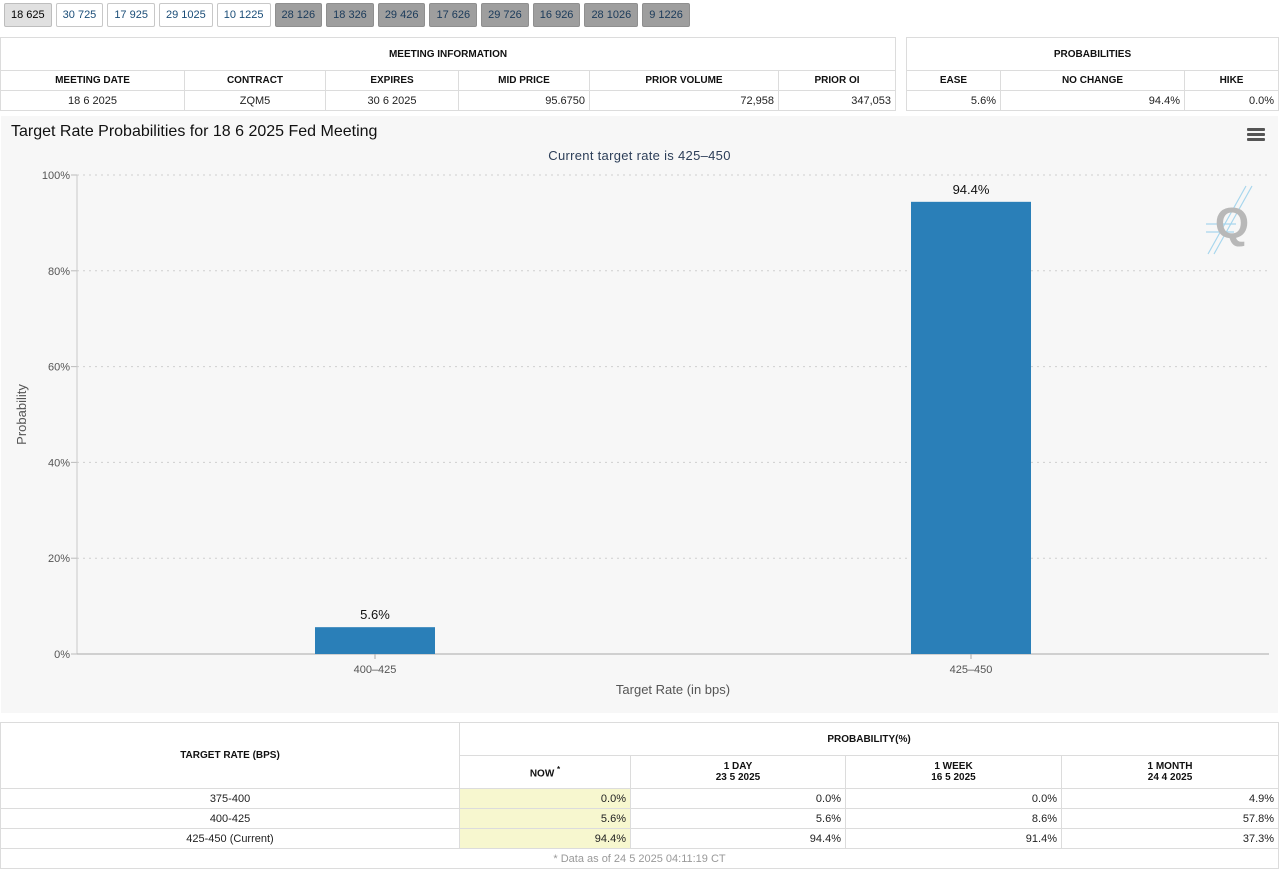 The image size is (1284, 881). Describe the element at coordinates (953, 100) in the screenshot. I see `ease-value: 5.6%` at that location.